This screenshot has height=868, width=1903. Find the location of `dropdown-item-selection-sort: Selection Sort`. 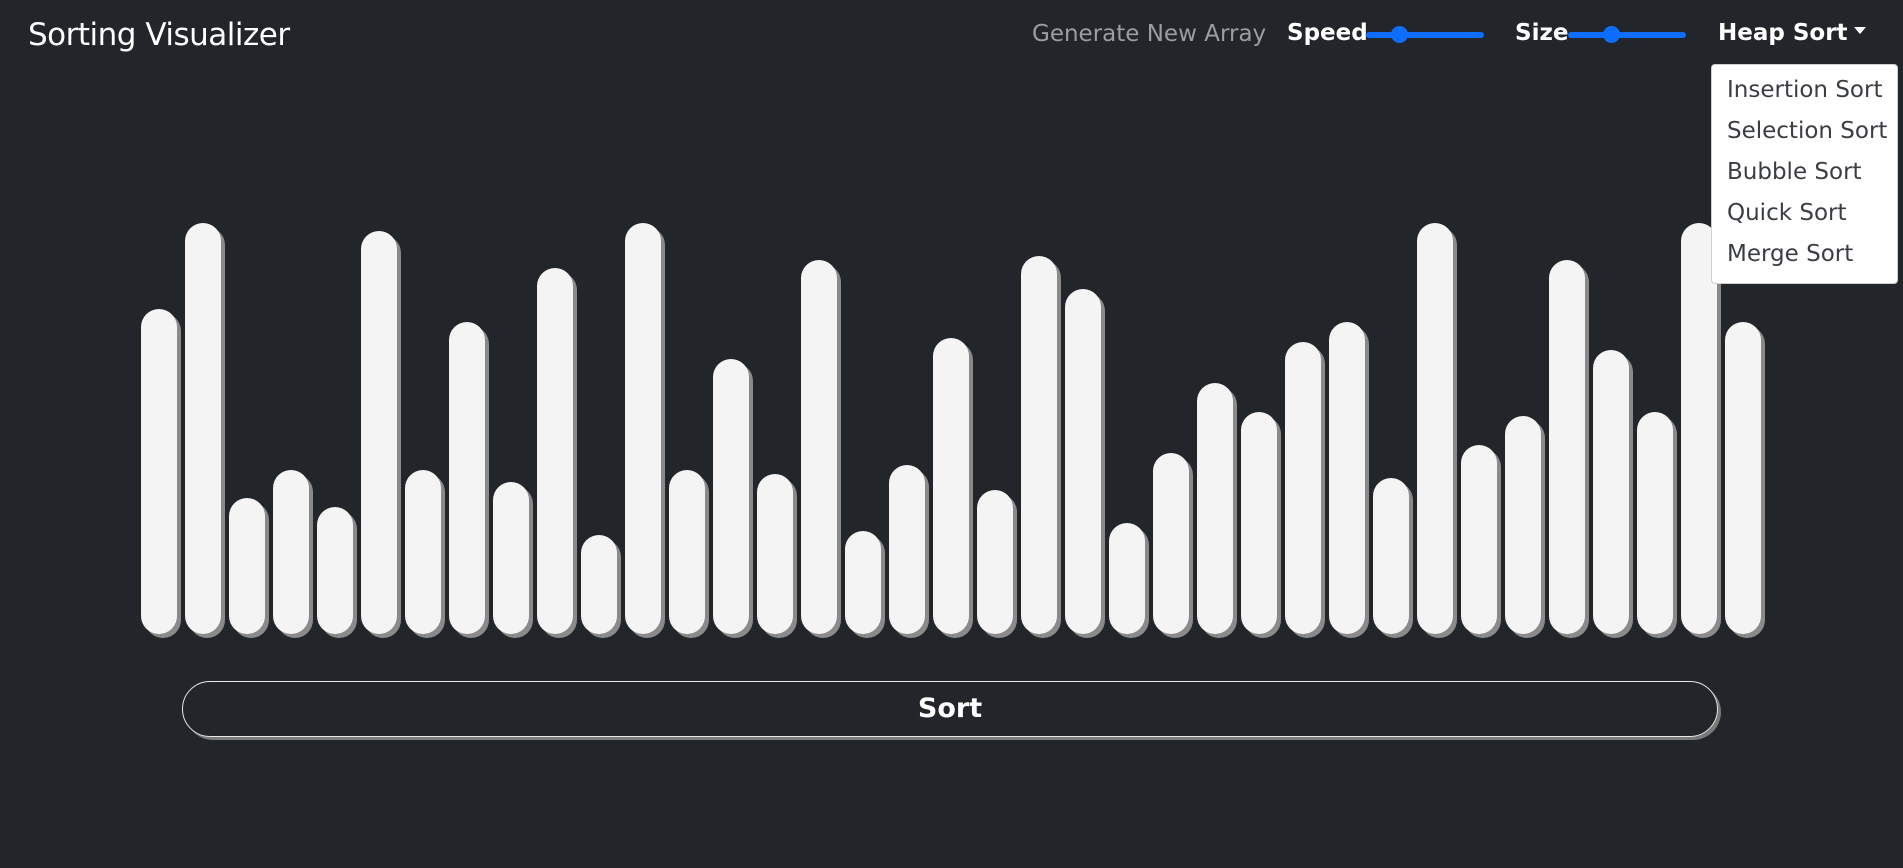

dropdown-item-selection-sort: Selection Sort is located at coordinates (1807, 131).